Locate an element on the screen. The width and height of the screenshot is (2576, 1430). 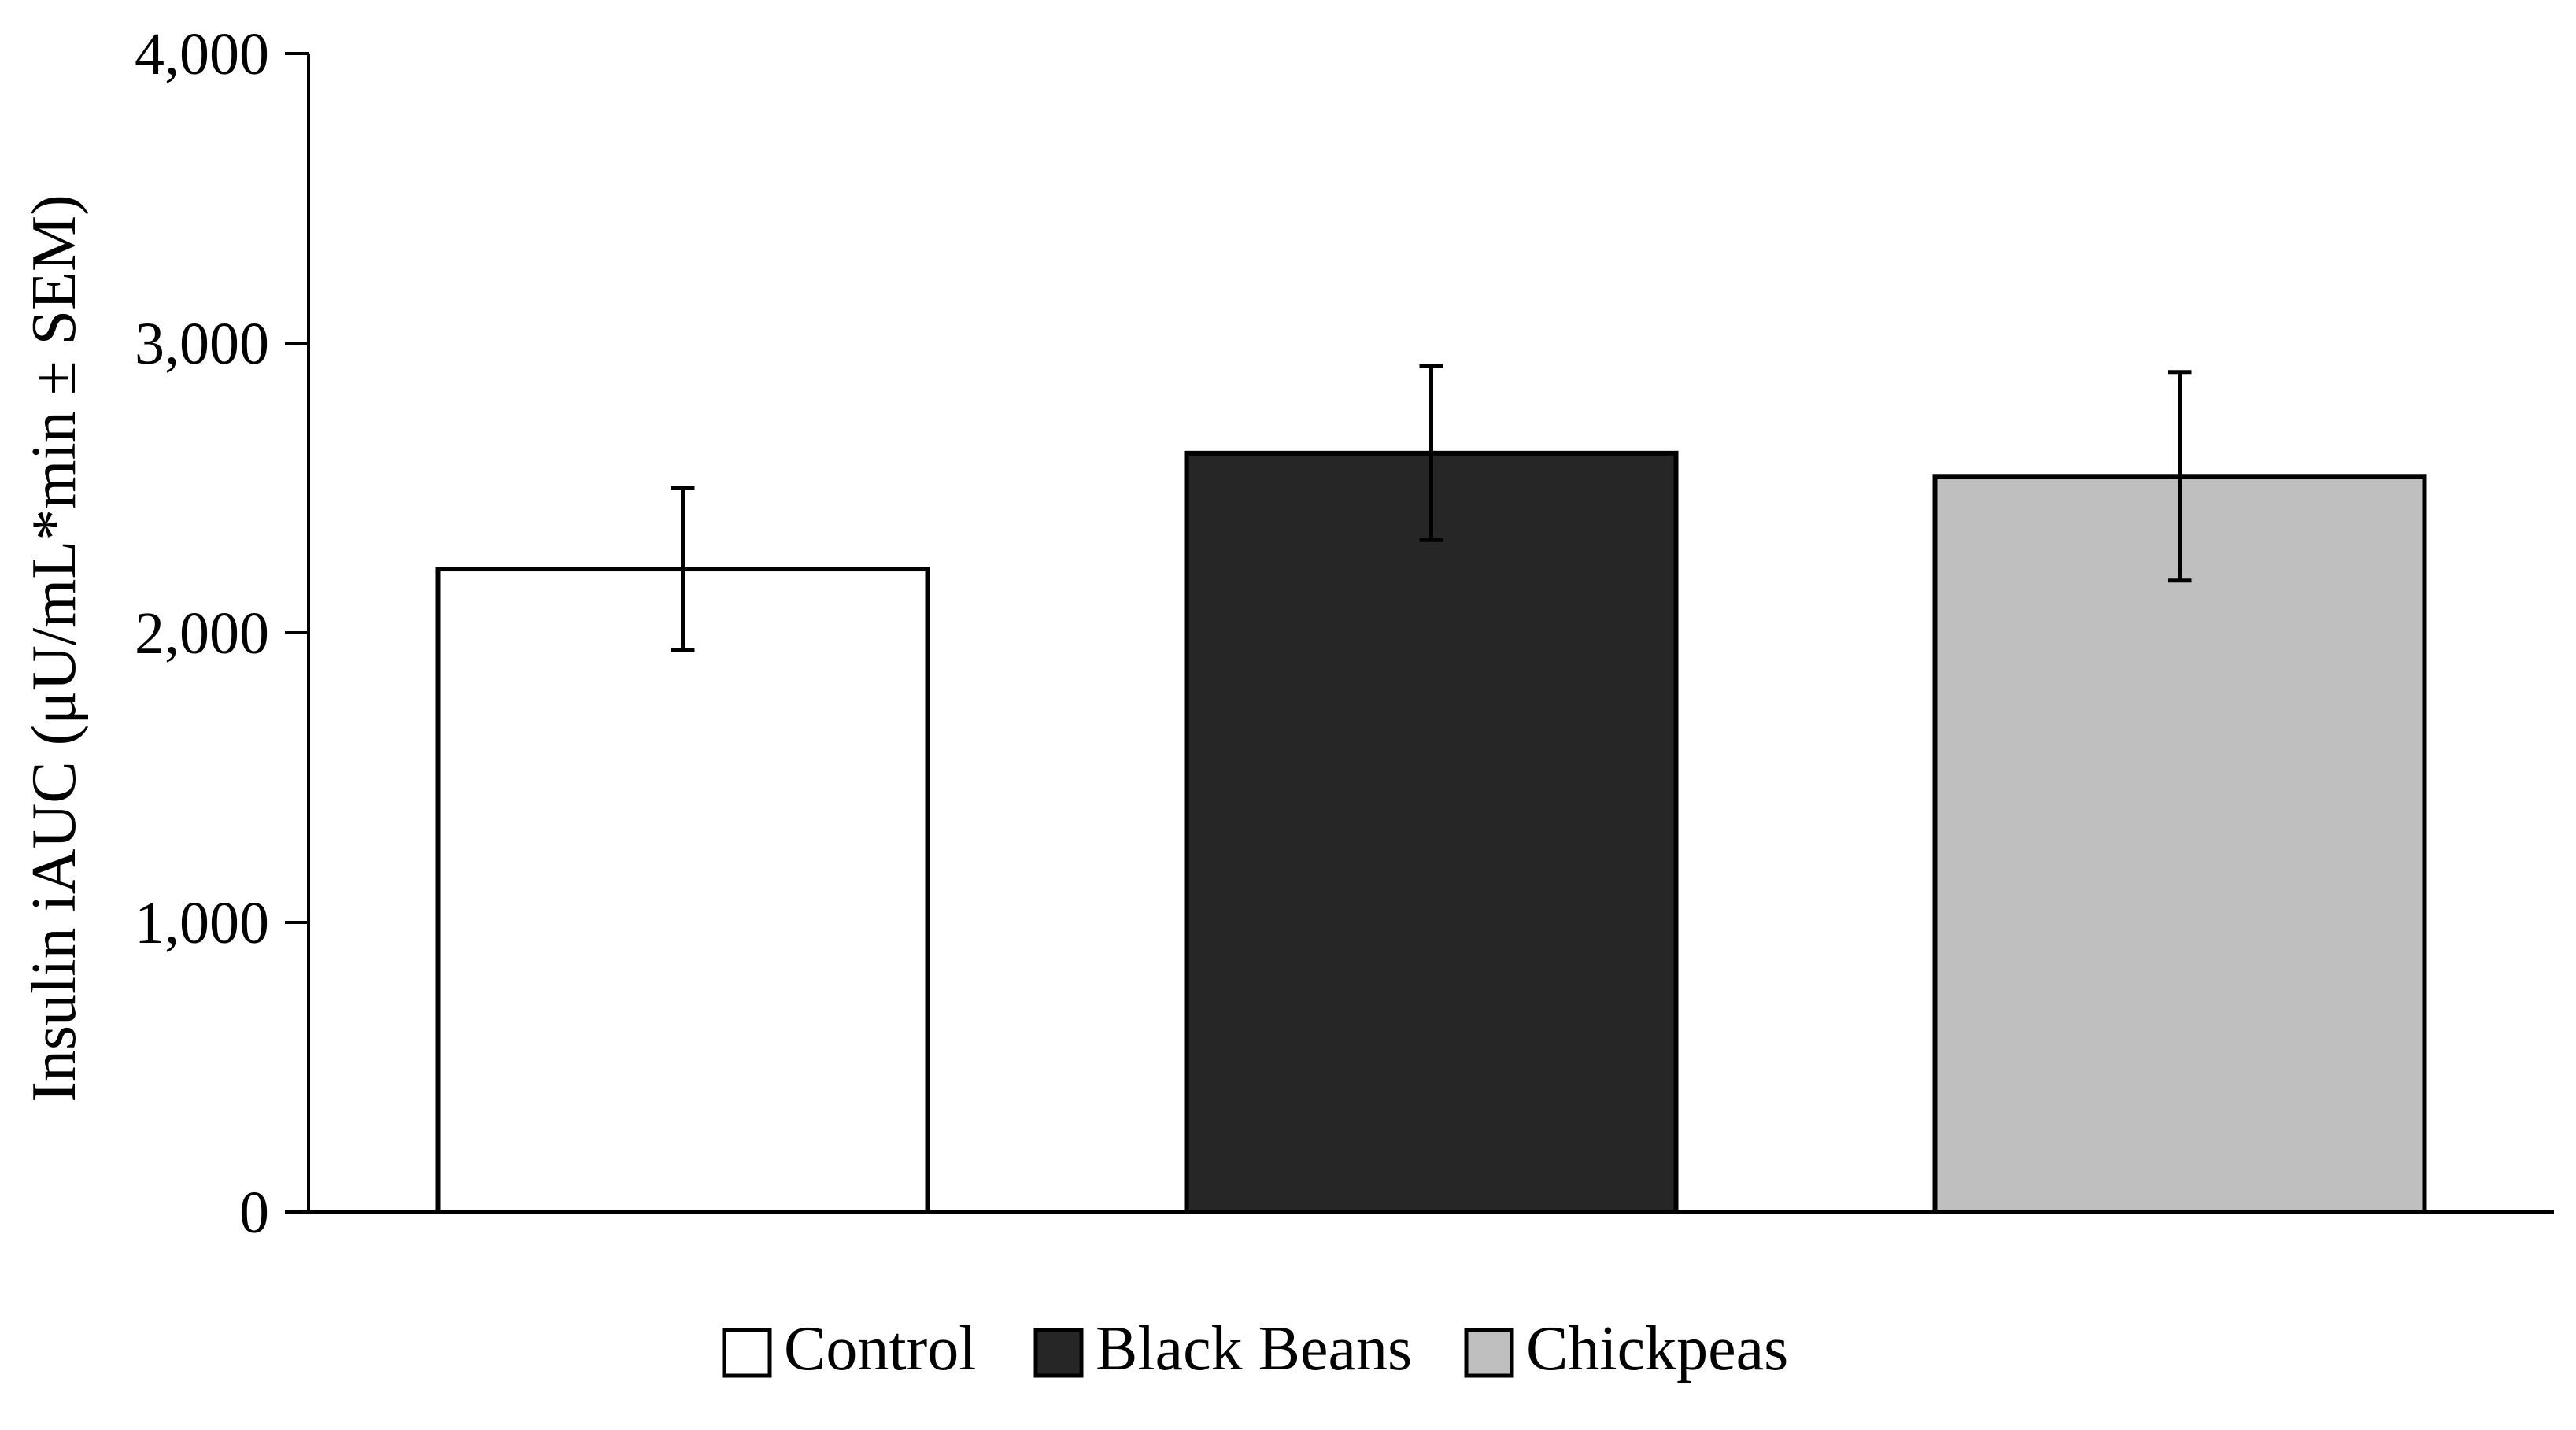
y-tick-label: 4,000 is located at coordinates (202, 54).